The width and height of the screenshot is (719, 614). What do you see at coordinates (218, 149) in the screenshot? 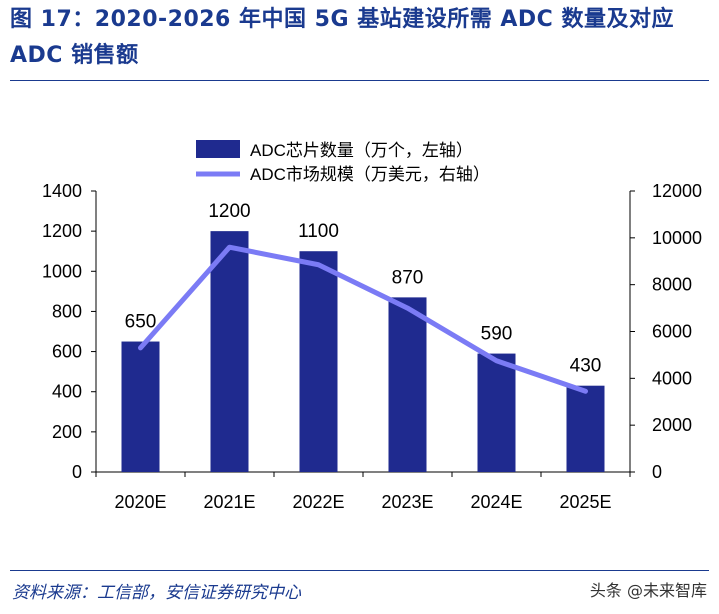
I see `legend-swatch-bar` at bounding box center [218, 149].